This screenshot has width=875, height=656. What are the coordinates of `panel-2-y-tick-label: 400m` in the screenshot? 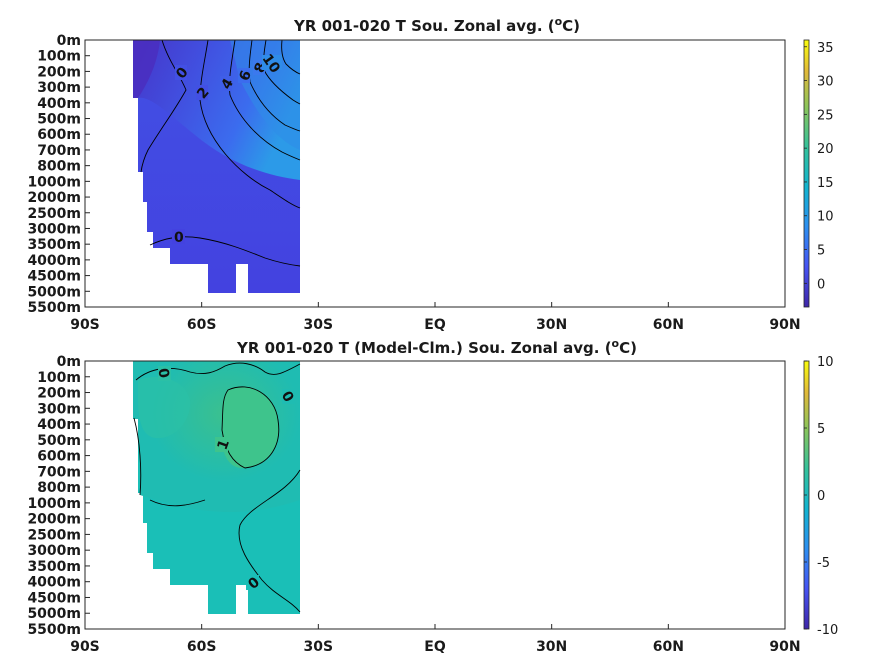 It's located at (59, 425).